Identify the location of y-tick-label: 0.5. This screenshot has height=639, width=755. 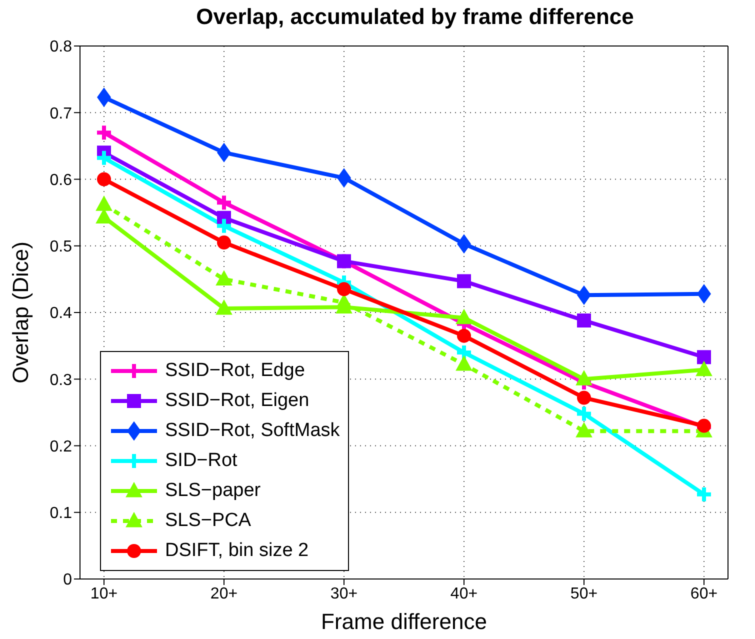
(61, 247).